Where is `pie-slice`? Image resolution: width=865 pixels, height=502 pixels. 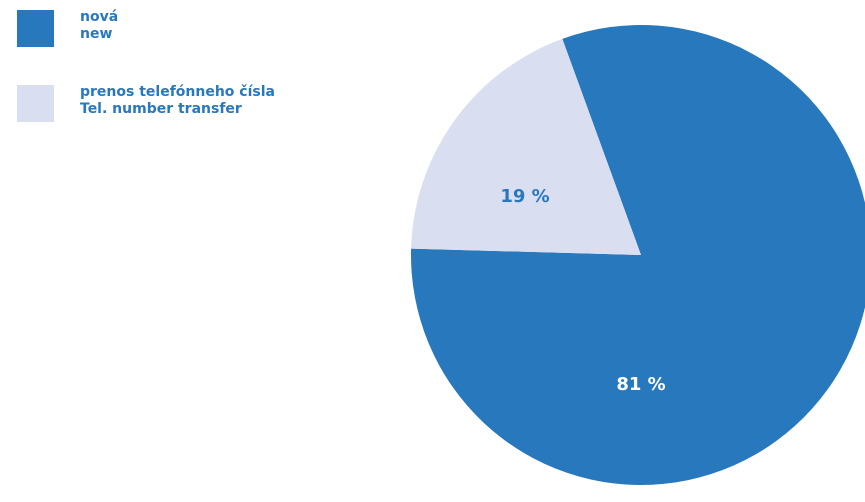 pie-slice is located at coordinates (526, 146).